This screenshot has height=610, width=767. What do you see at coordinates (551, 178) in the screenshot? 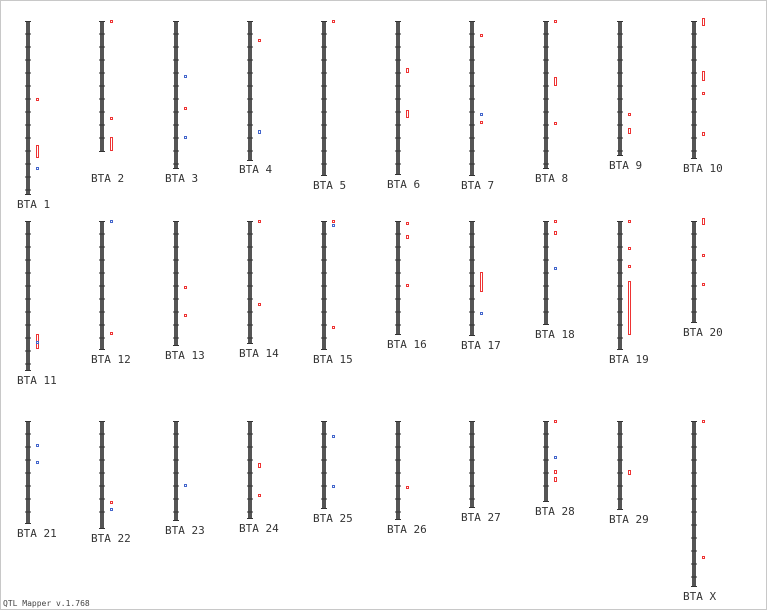
I see `chromosome-label: BTA 8` at bounding box center [551, 178].